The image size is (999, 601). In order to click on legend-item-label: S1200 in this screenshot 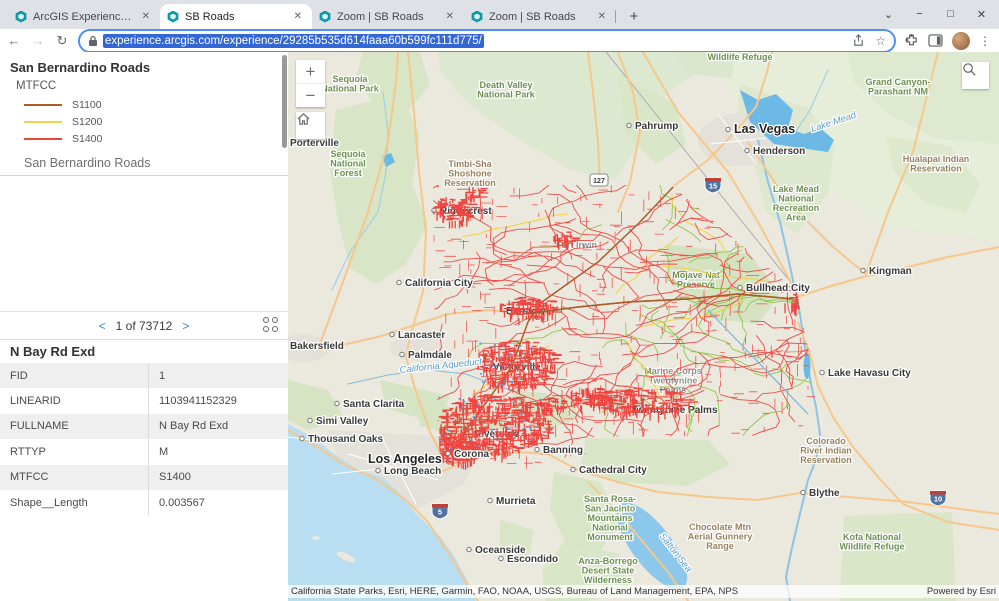, I will do `click(87, 121)`.